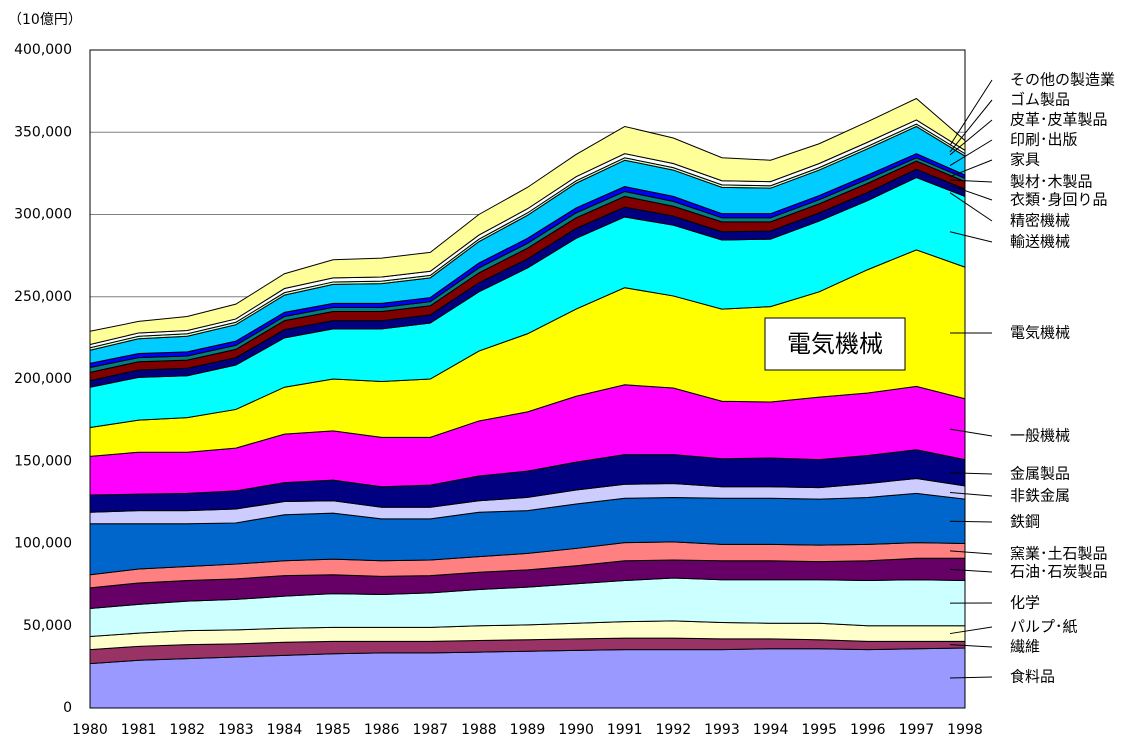 This screenshot has height=742, width=1144. Describe the element at coordinates (771, 730) in the screenshot. I see `x-tick-label: 1994` at that location.